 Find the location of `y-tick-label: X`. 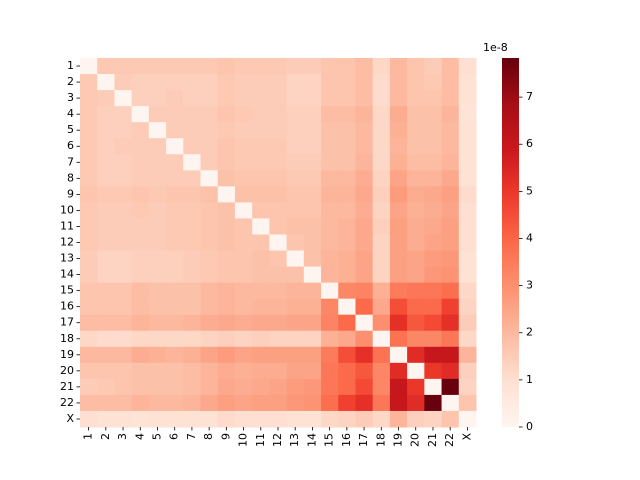

y-tick-label: X is located at coordinates (70, 418).